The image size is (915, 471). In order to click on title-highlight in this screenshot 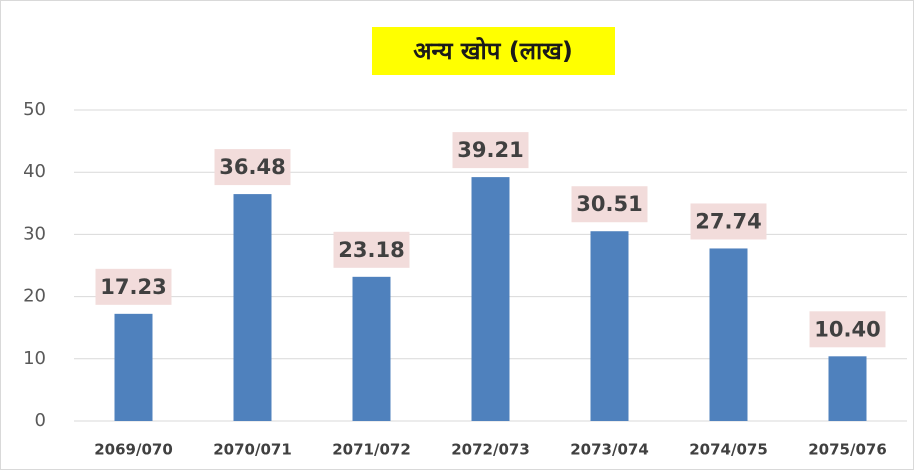, I will do `click(493, 51)`.